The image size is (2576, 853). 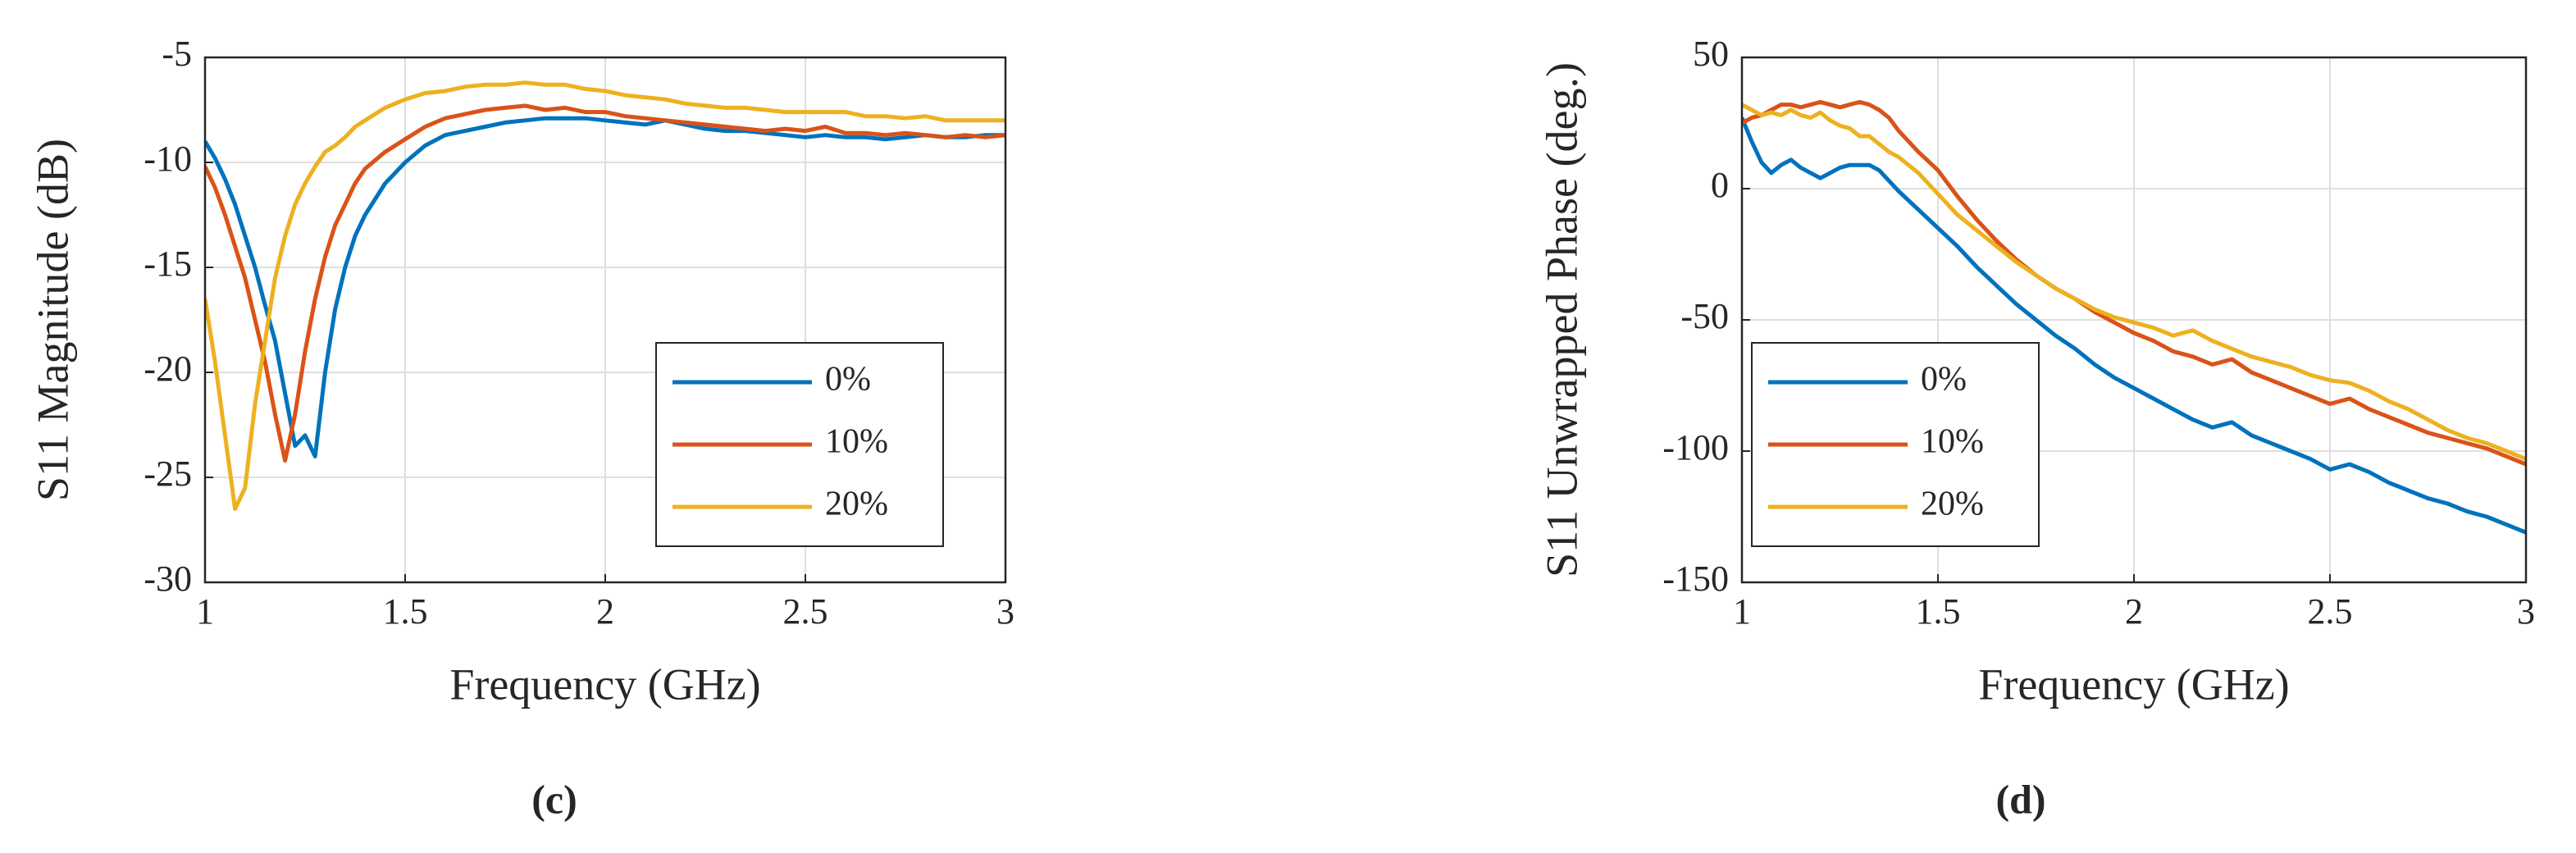 I want to click on y-tick-label: -10, so click(x=168, y=159).